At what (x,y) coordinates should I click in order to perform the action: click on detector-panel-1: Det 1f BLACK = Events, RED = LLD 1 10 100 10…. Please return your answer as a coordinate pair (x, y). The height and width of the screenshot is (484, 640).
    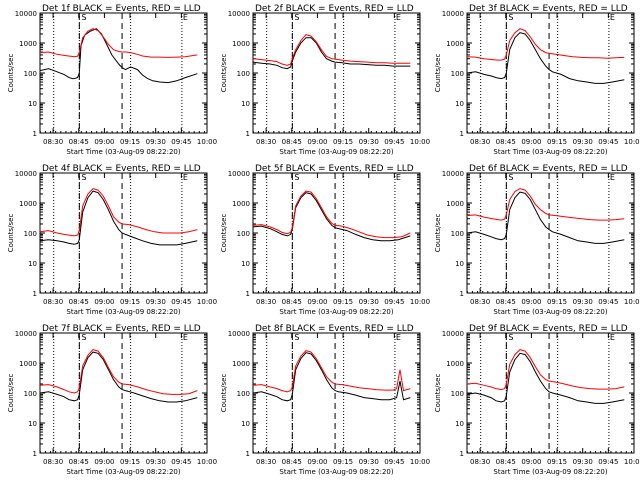
    Looking at the image, I should click on (112, 80).